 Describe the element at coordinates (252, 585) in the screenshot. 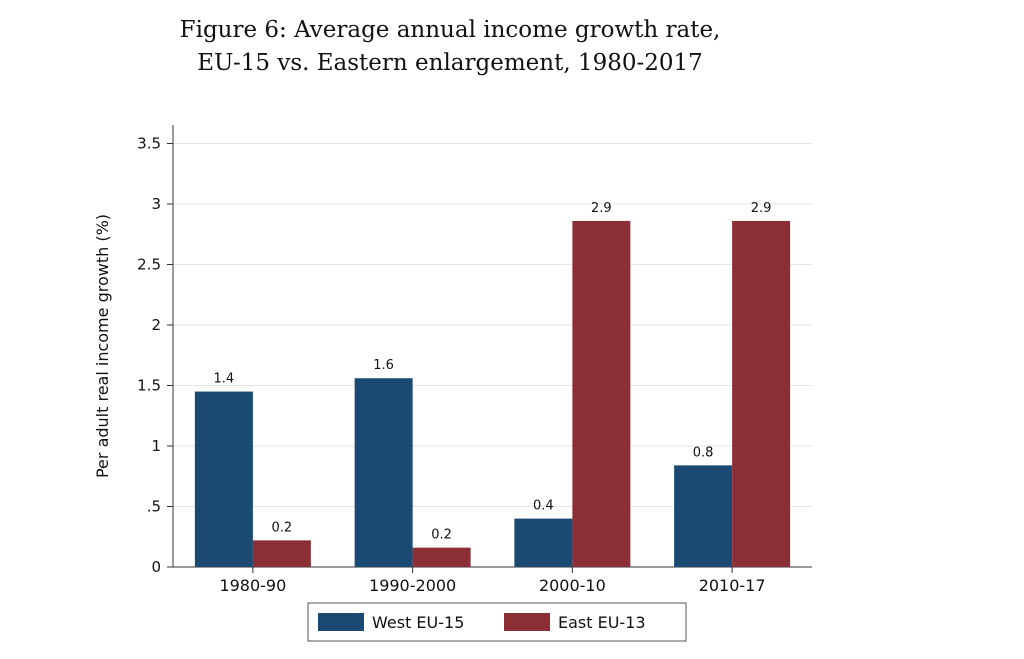

I see `x-tick-label: 1980-90` at that location.